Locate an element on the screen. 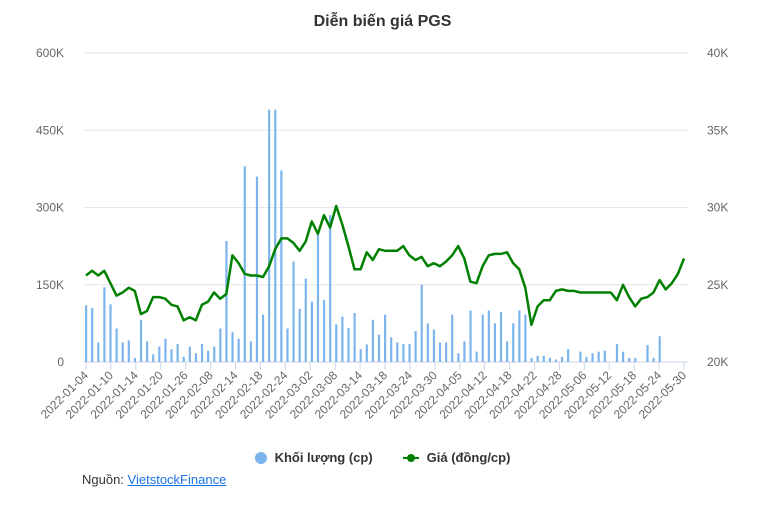  legend-item-price: Giá (đồng/cp) is located at coordinates (456, 457).